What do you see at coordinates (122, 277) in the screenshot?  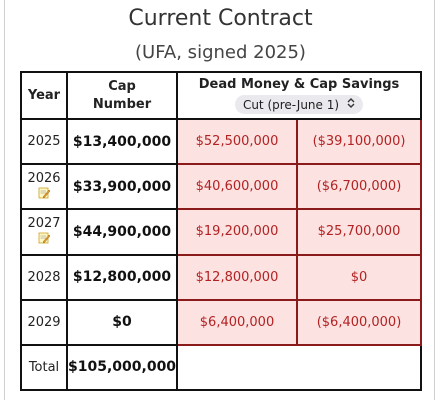 I see `cap-number-cell: $12,800,000` at bounding box center [122, 277].